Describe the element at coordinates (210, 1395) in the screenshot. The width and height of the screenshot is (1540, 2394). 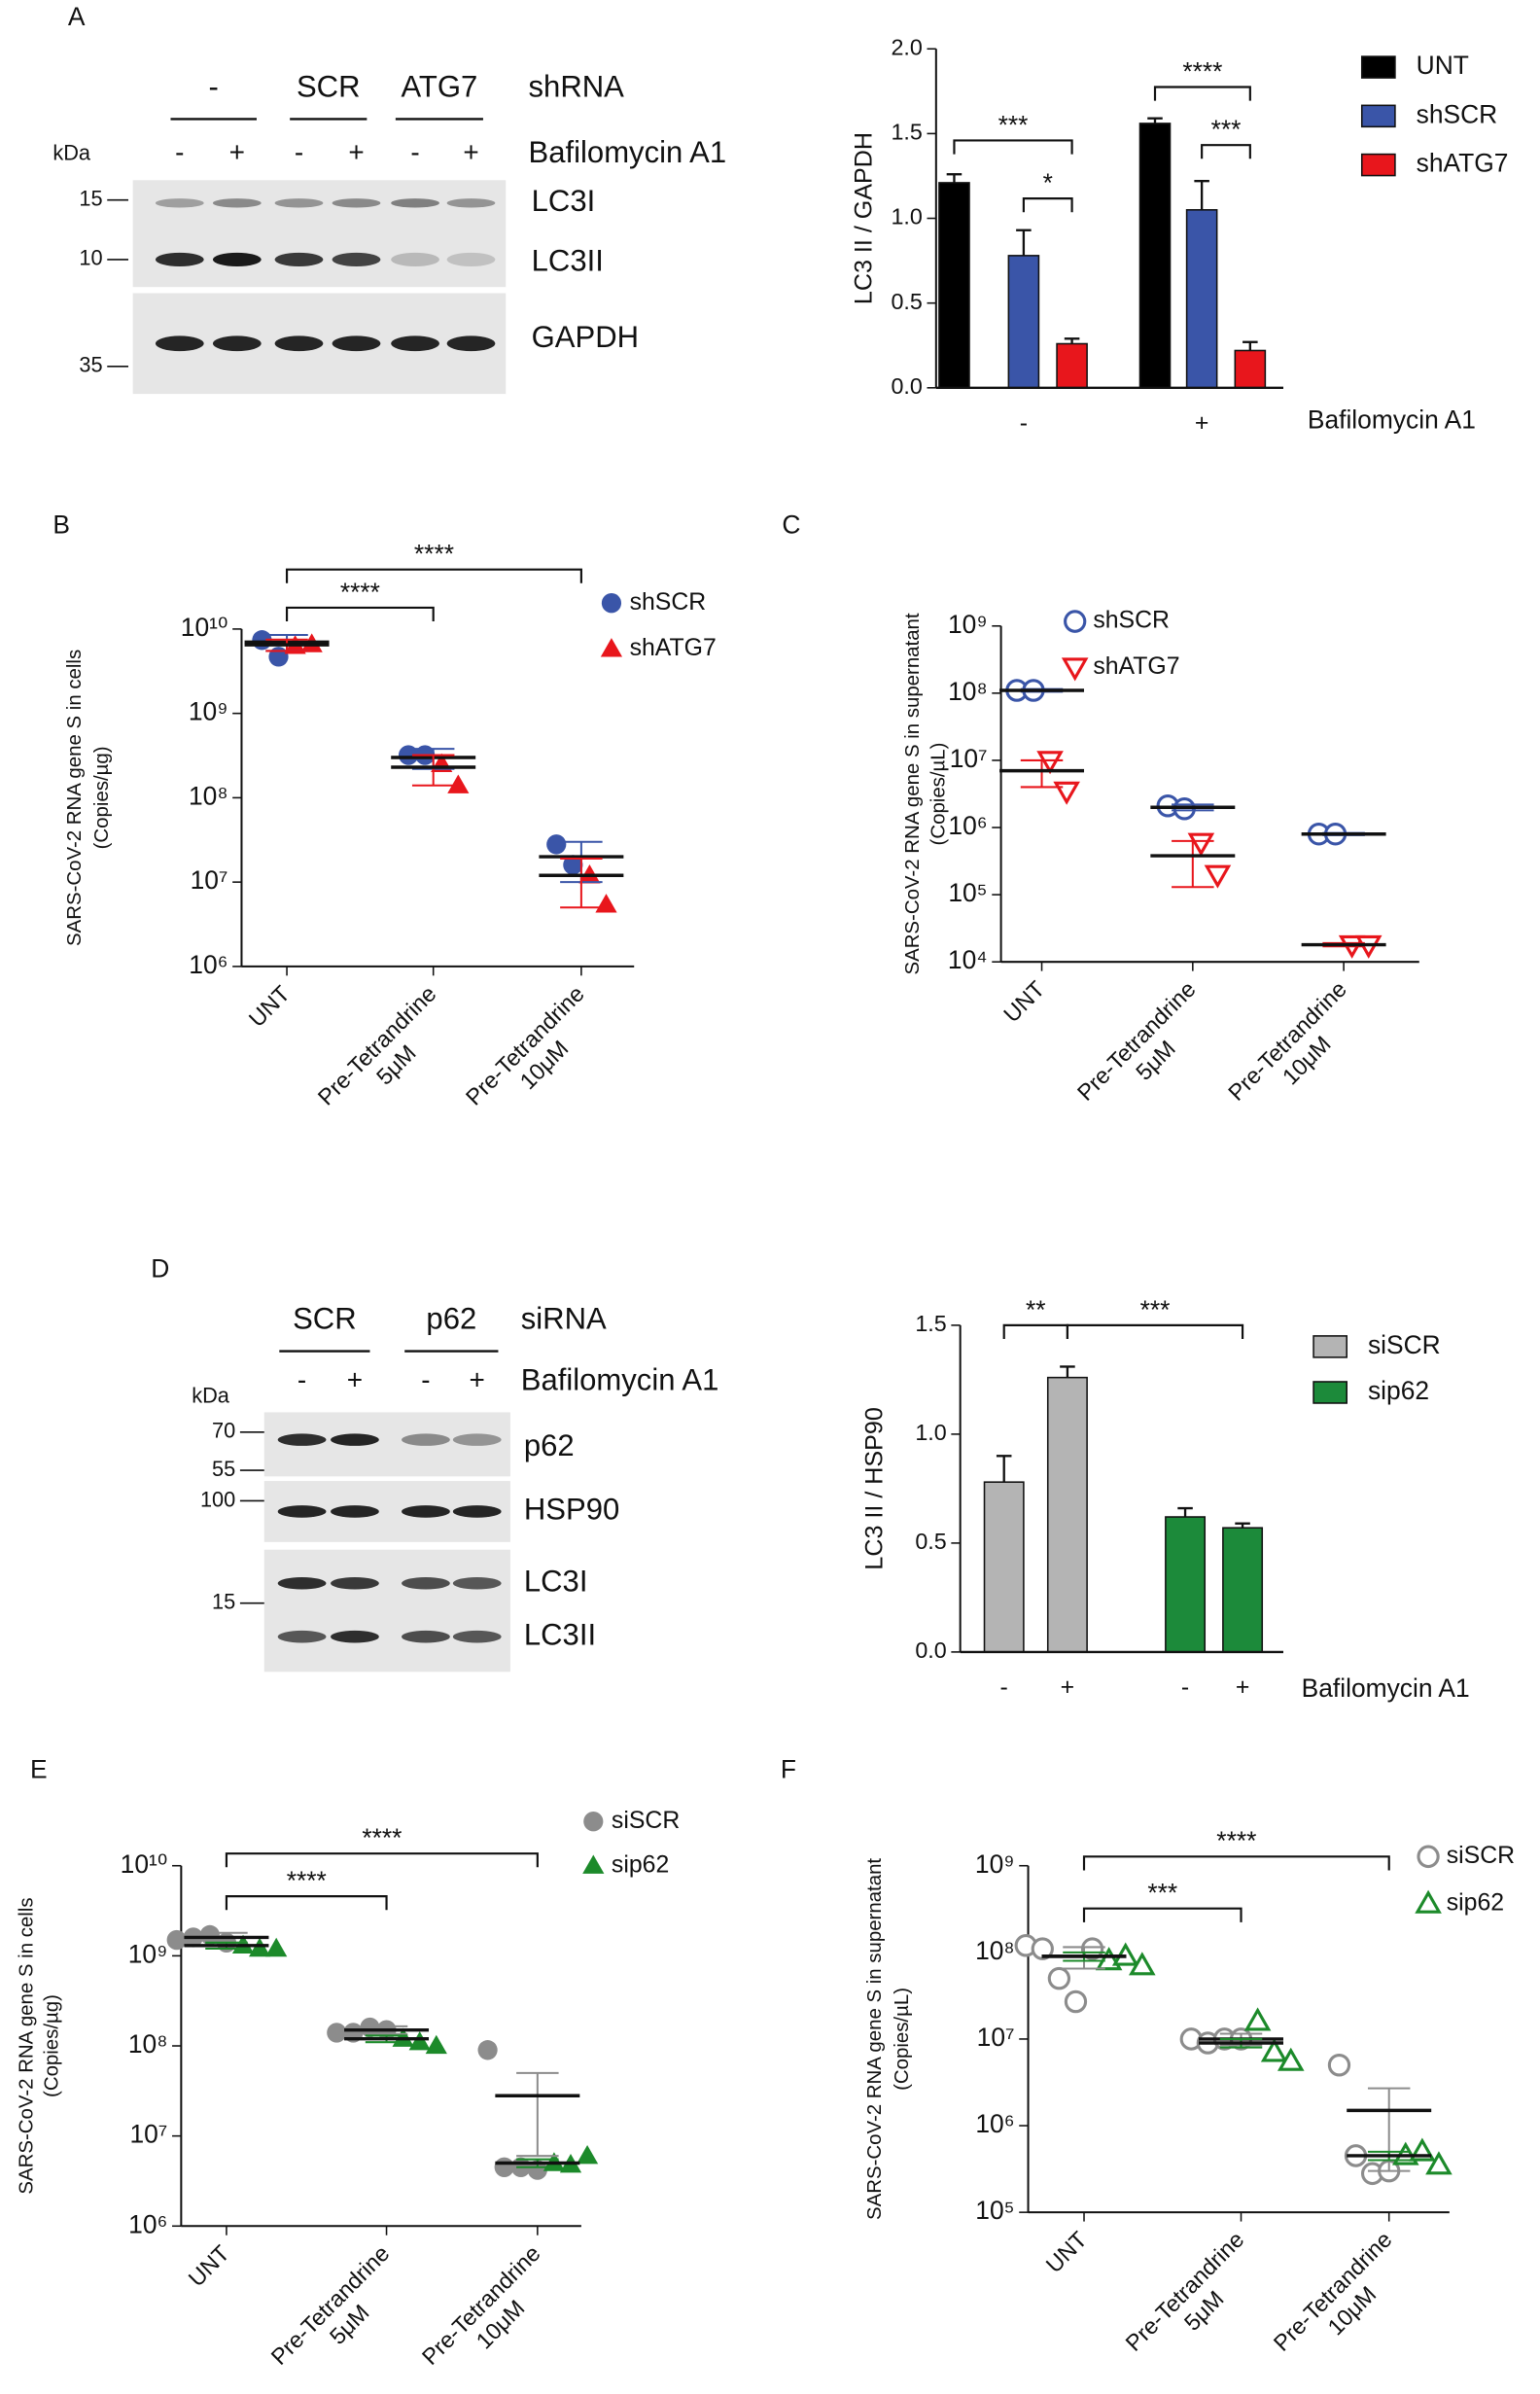
I see `unit-label: kDa` at that location.